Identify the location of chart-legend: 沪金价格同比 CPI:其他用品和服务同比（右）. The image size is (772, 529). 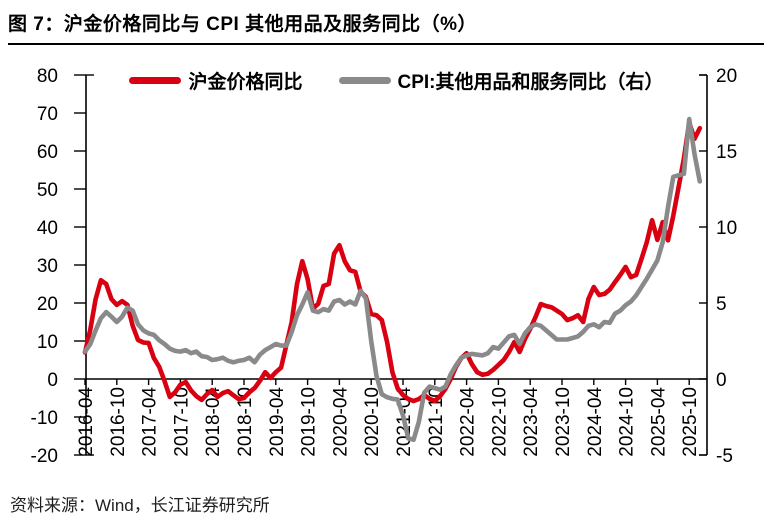
(396, 80).